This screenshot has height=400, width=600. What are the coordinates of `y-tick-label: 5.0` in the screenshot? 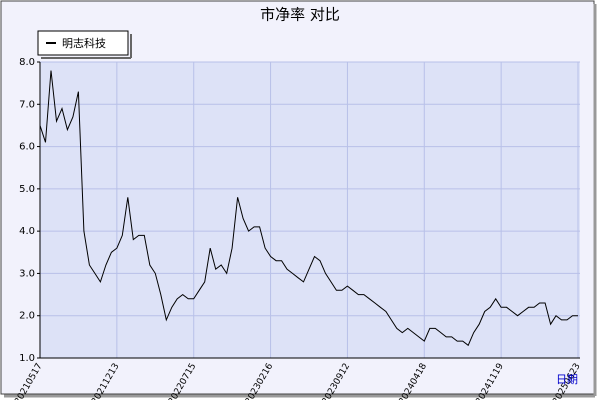 It's located at (27, 189).